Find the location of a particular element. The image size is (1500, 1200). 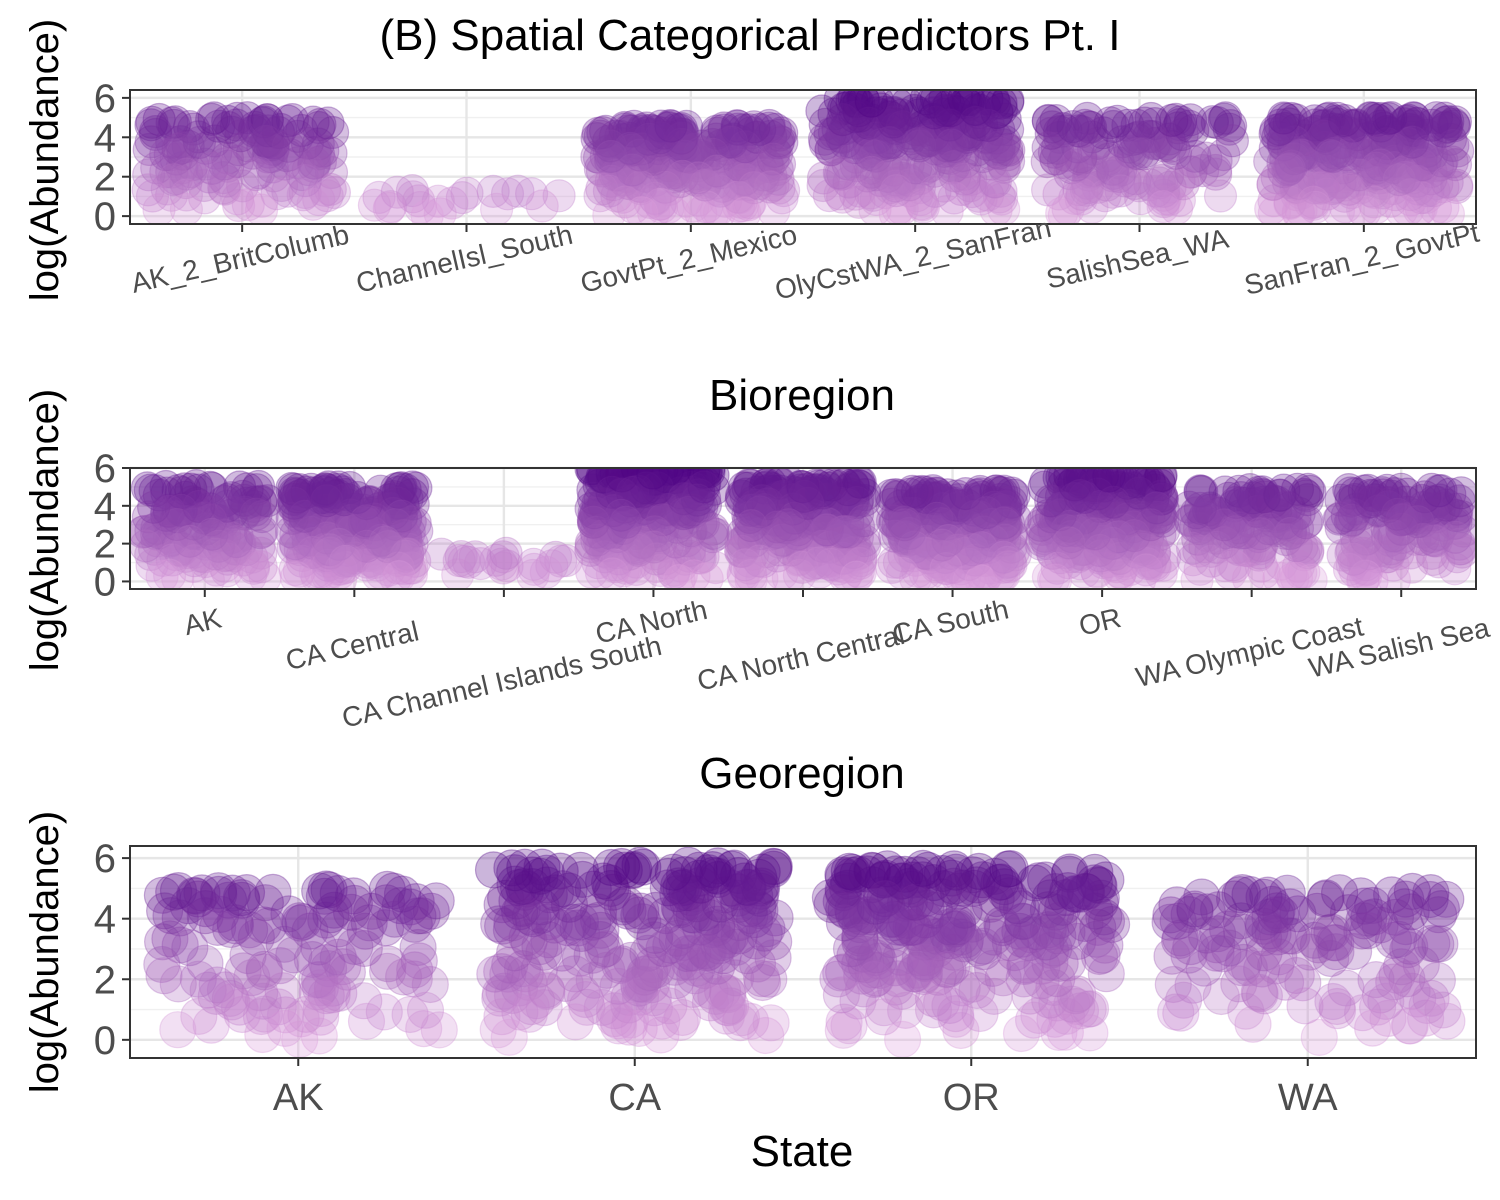

x-tick-label: CA is located at coordinates (634, 1098).